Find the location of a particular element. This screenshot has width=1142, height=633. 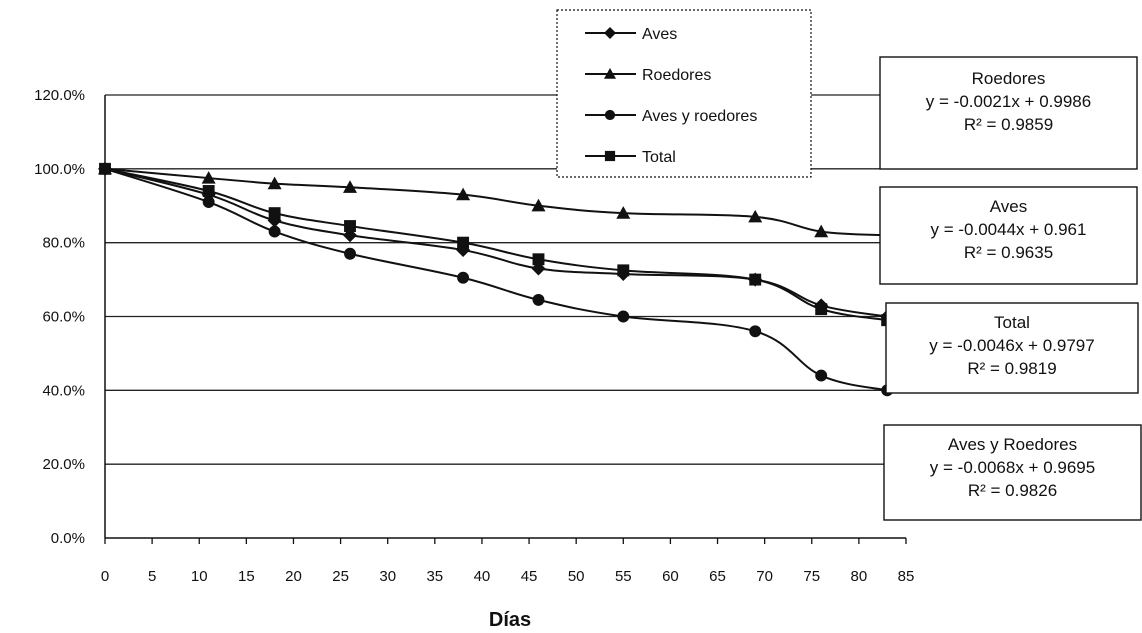

equation-r2: R² = 0.9819 is located at coordinates (1011, 368).